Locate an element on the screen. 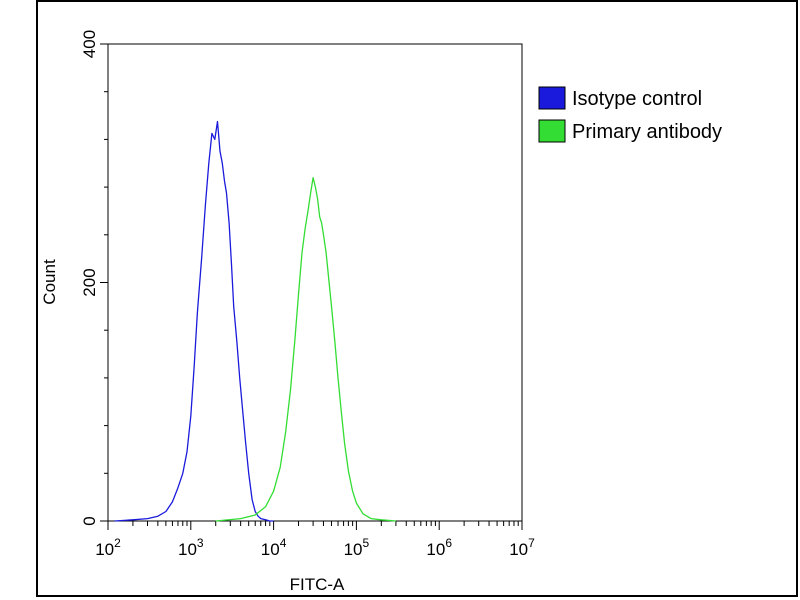 This screenshot has width=800, height=600. y-axis-ticks: 0 200 400 is located at coordinates (94, 278).